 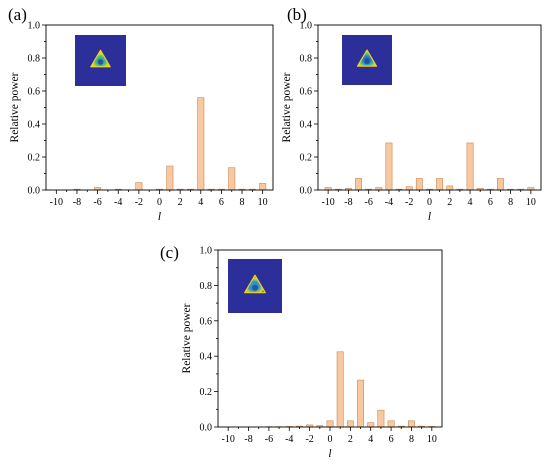 I want to click on panel-label: (b), so click(x=297, y=14).